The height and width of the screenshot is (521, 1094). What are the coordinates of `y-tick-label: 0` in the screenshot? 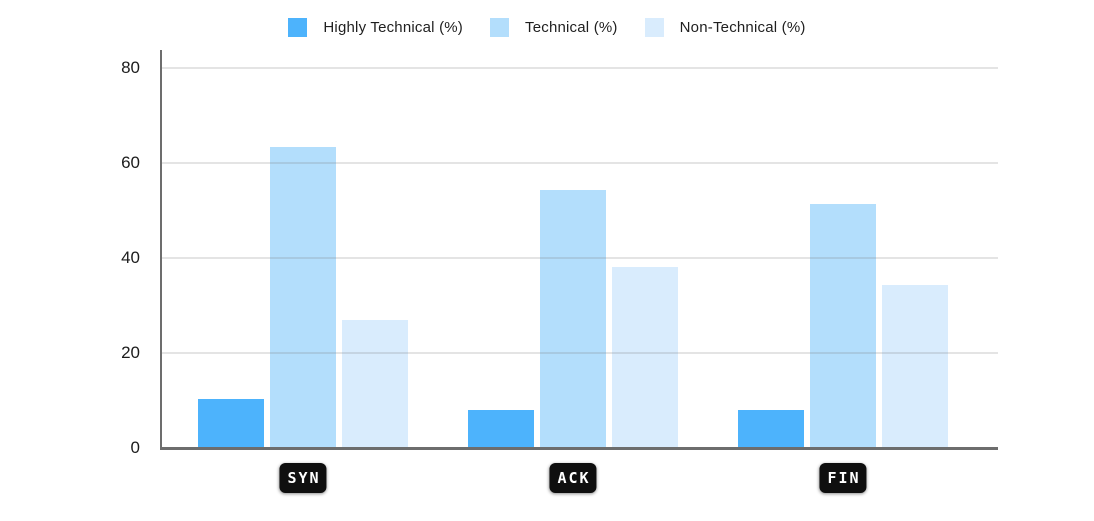 It's located at (135, 447).